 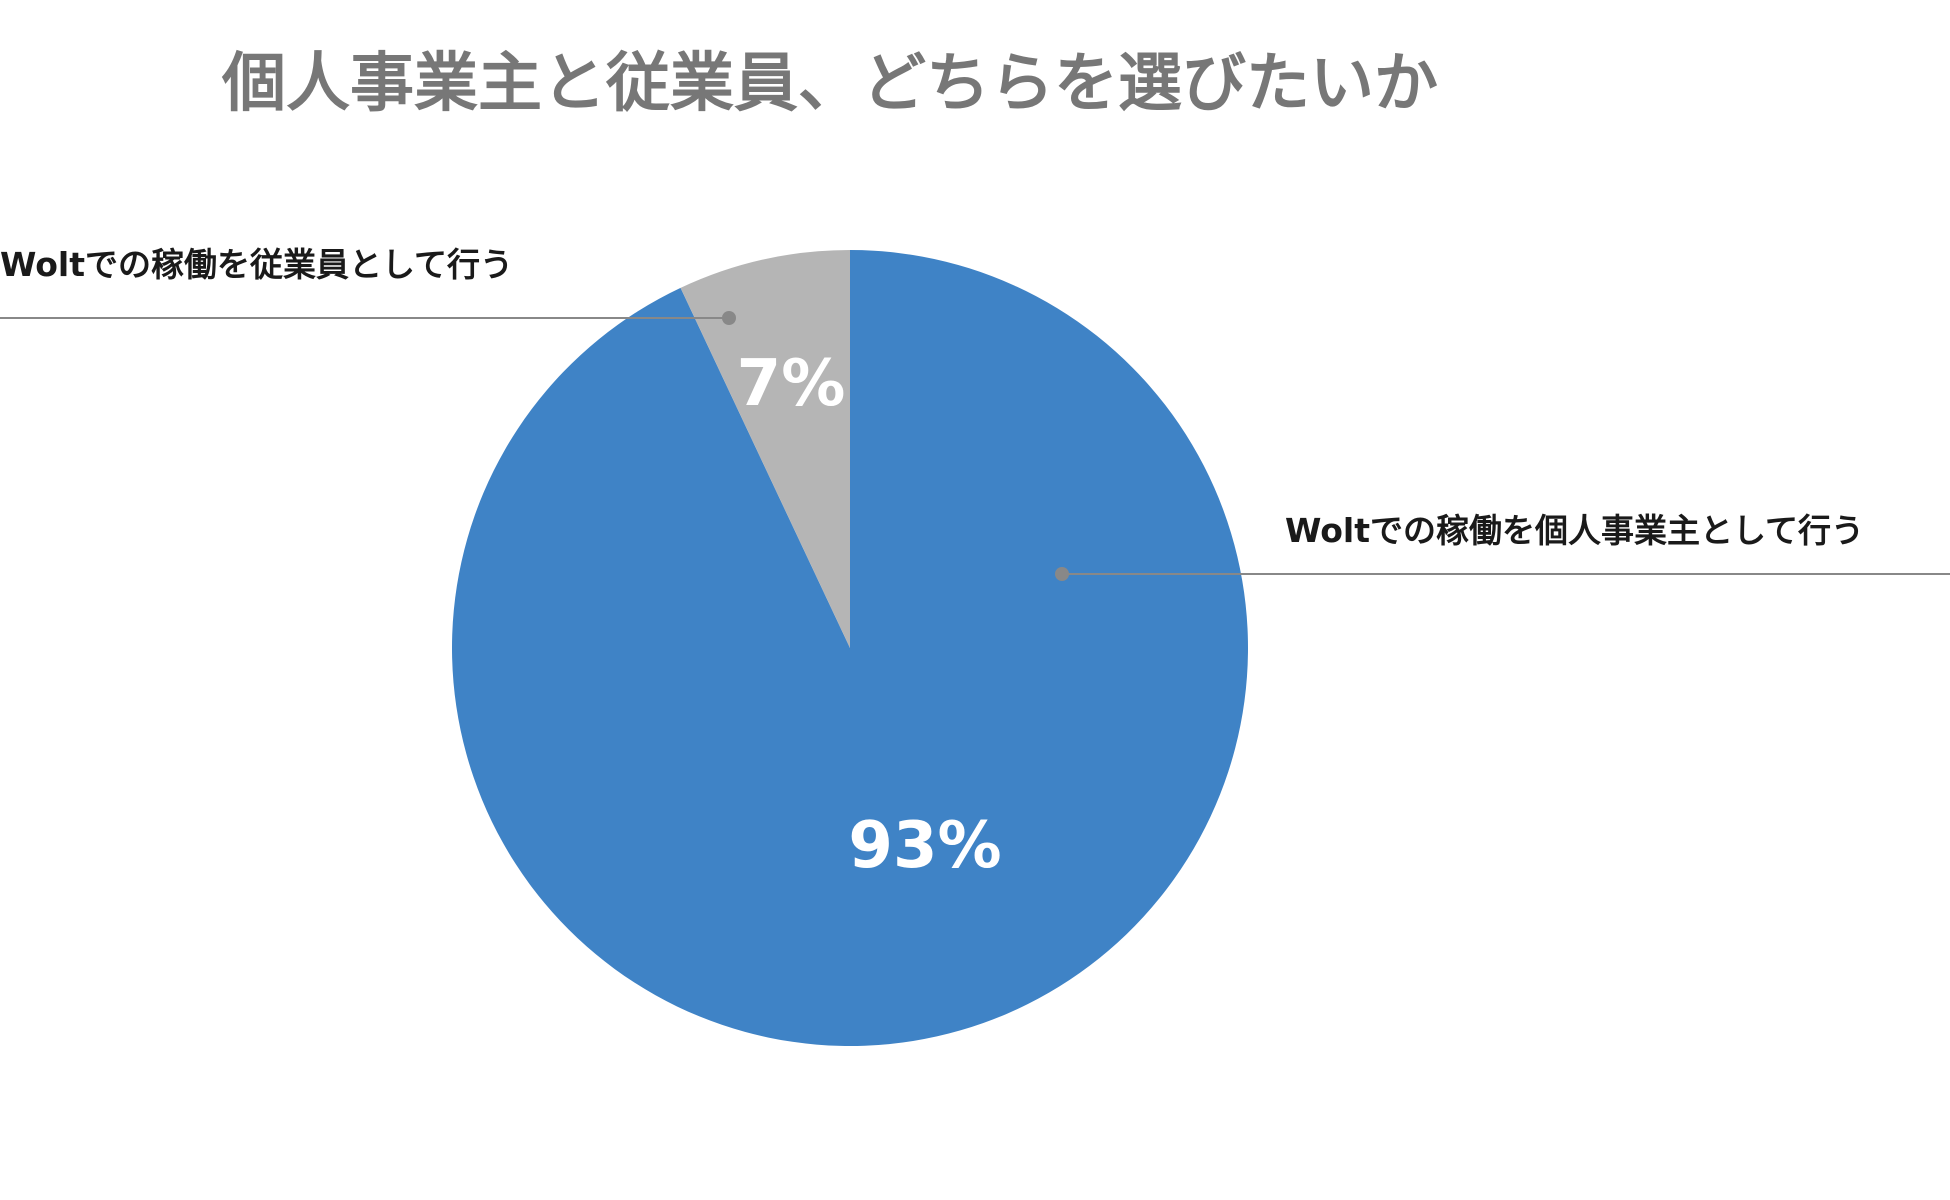 What do you see at coordinates (924, 846) in the screenshot?
I see `data-label-1: 93%` at bounding box center [924, 846].